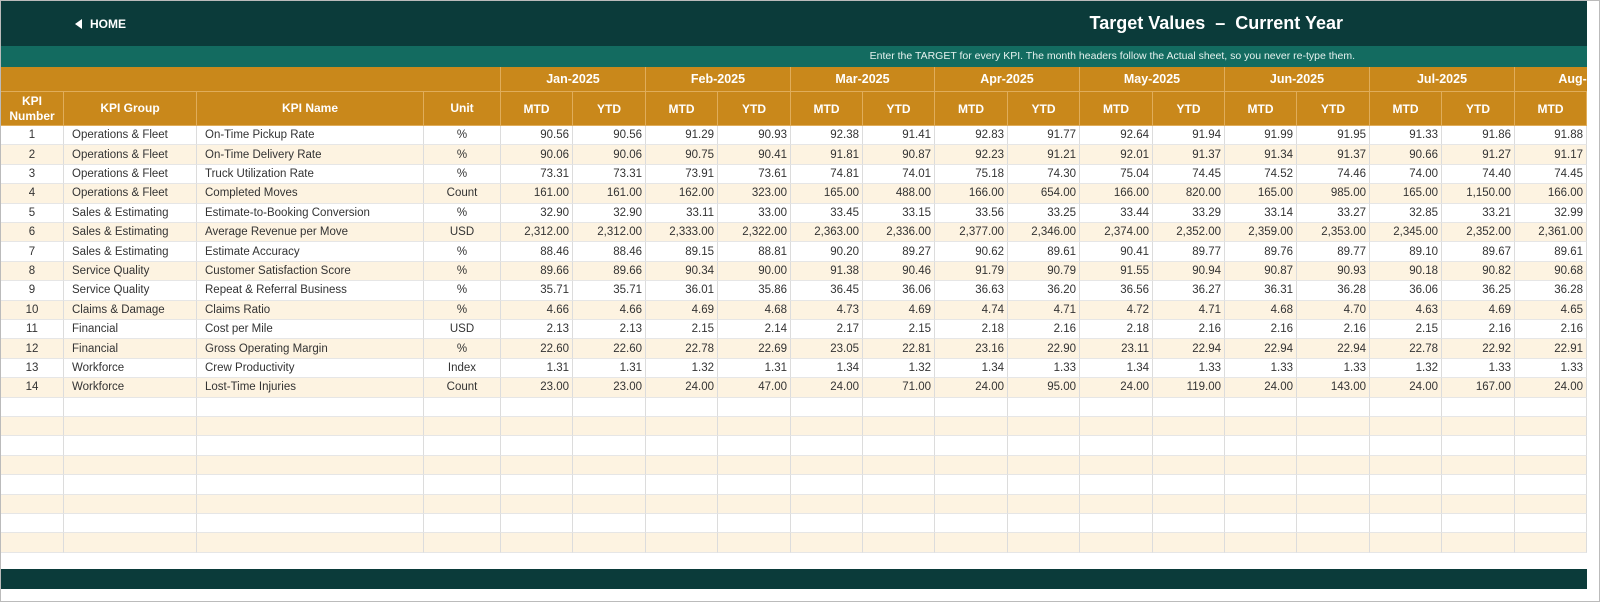 Image resolution: width=1600 pixels, height=602 pixels. Describe the element at coordinates (32, 136) in the screenshot. I see `table-cell: 1` at that location.